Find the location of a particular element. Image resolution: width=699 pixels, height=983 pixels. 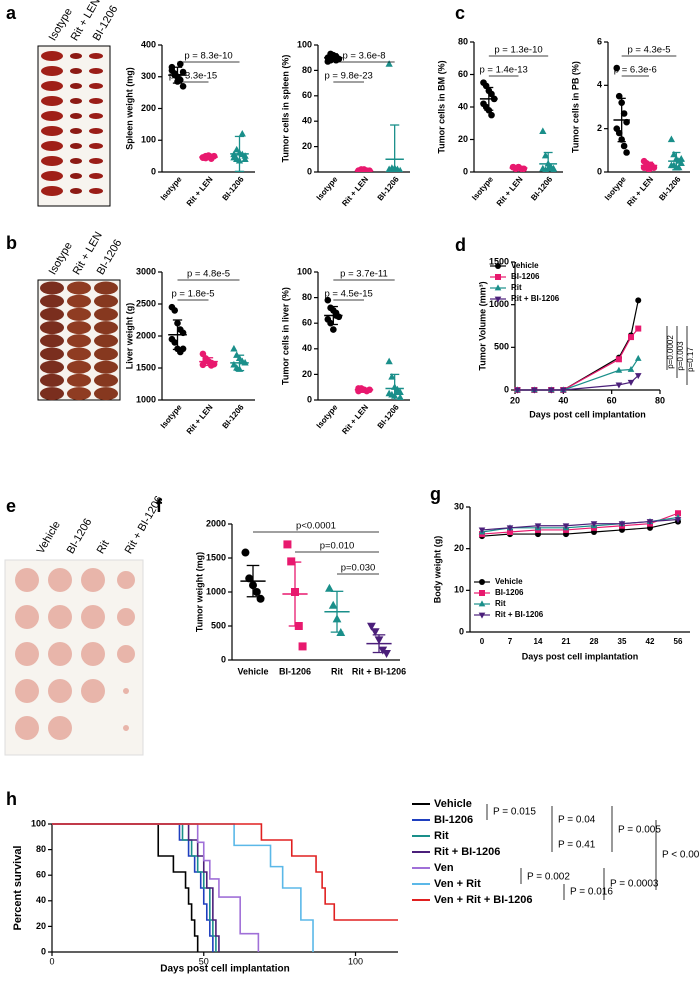

panel-label: g is located at coordinates (435, 494).